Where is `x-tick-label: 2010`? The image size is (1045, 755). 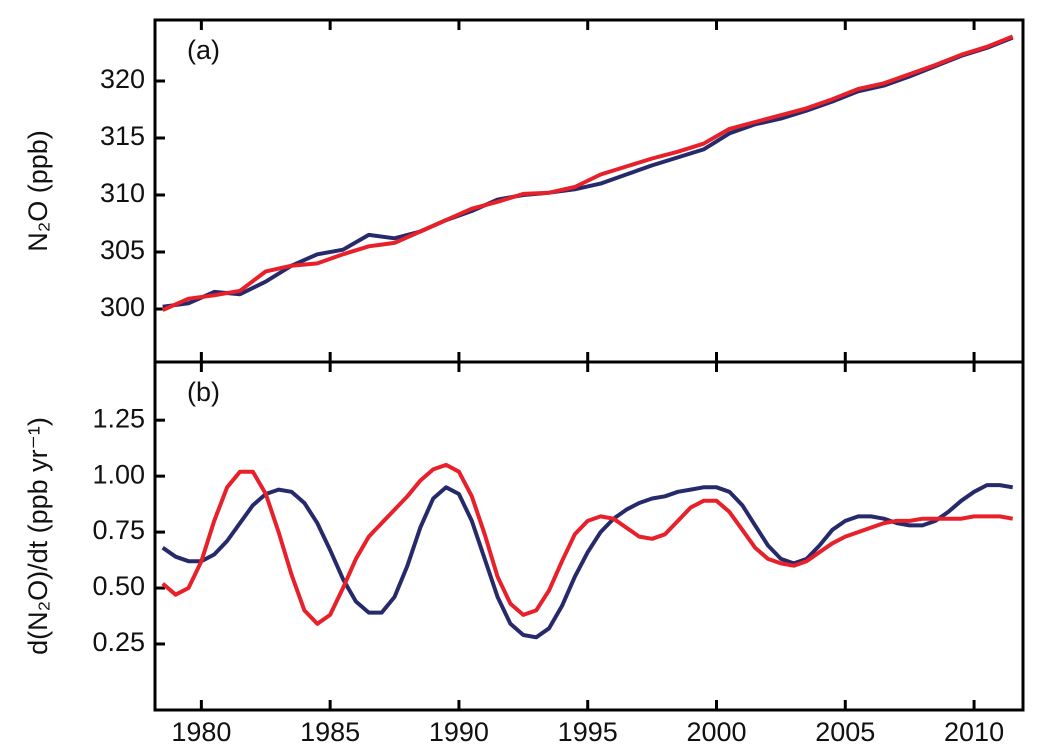 x-tick-label: 2010 is located at coordinates (974, 732).